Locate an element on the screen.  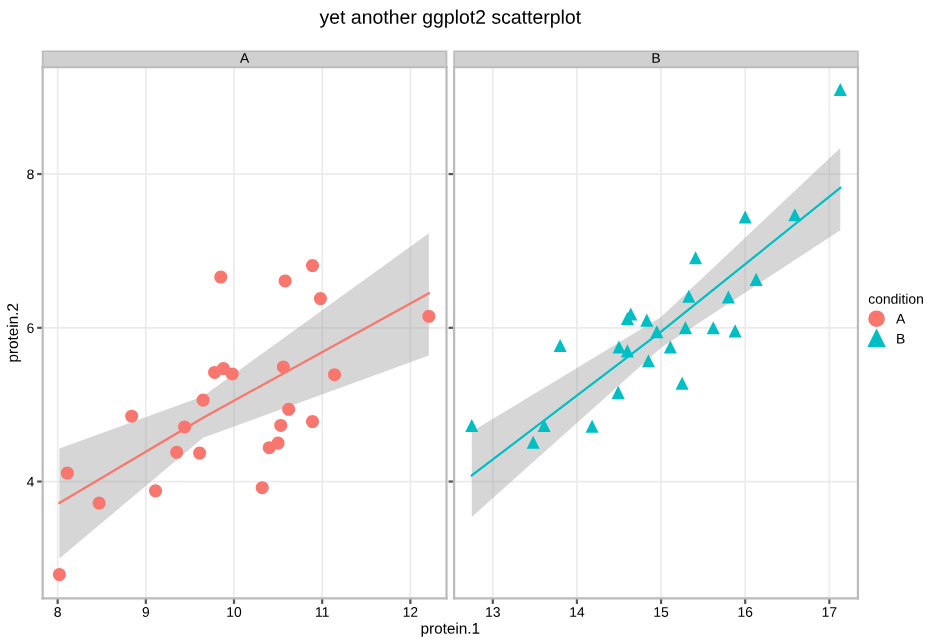
chart-title: yet another ggplot2 scatterplot is located at coordinates (450, 18).